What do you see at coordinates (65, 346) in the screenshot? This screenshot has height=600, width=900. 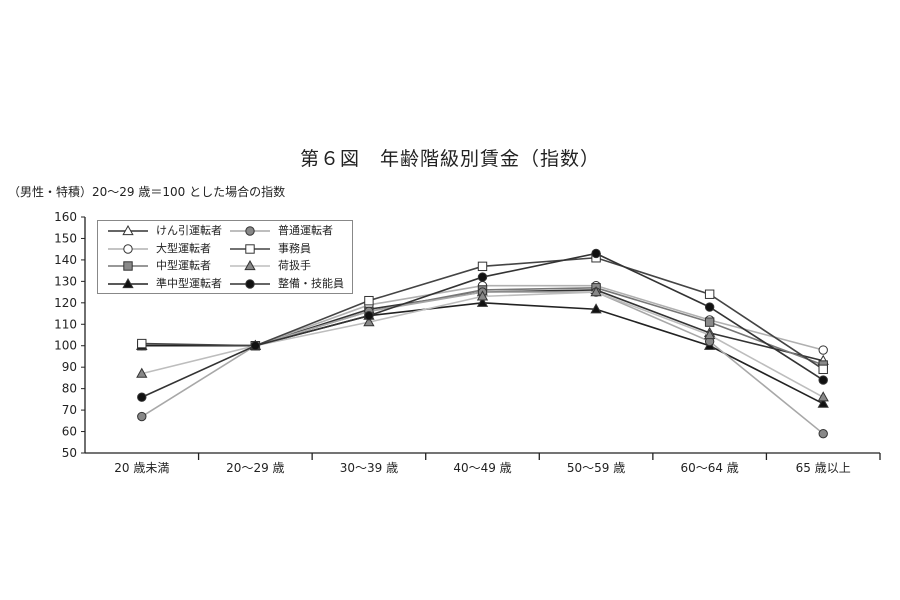 I see `y-tick-label: 100` at bounding box center [65, 346].